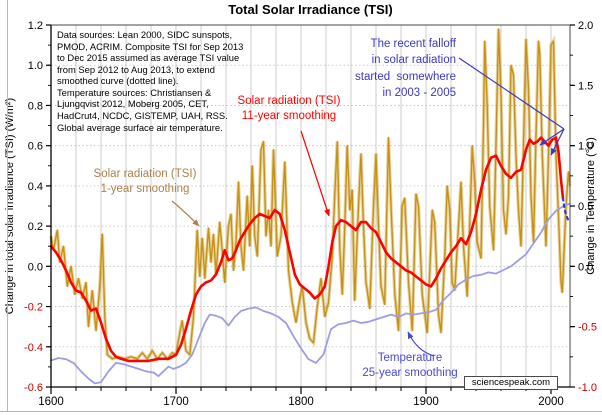 This screenshot has height=415, width=602. I want to click on series-solar-radiation-tsi-11-year-smoothing-extension-dotted-, so click(566, 210).